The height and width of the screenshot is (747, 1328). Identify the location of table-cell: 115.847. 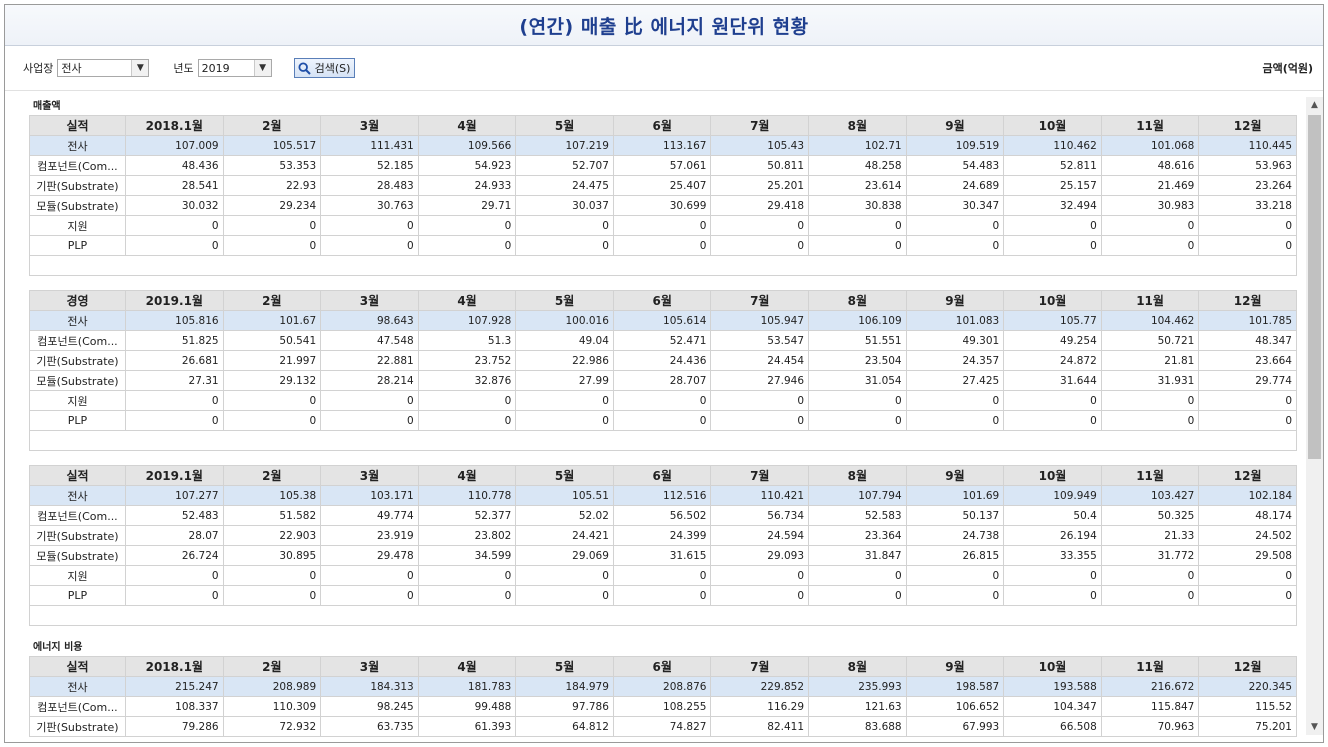
(1150, 706).